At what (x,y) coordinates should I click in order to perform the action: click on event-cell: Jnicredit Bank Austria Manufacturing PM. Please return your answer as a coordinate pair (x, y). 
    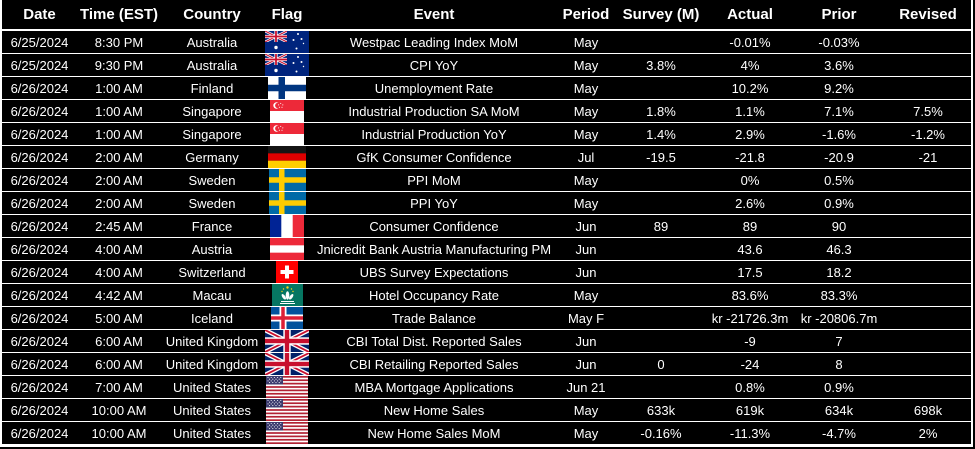
    Looking at the image, I should click on (434, 249).